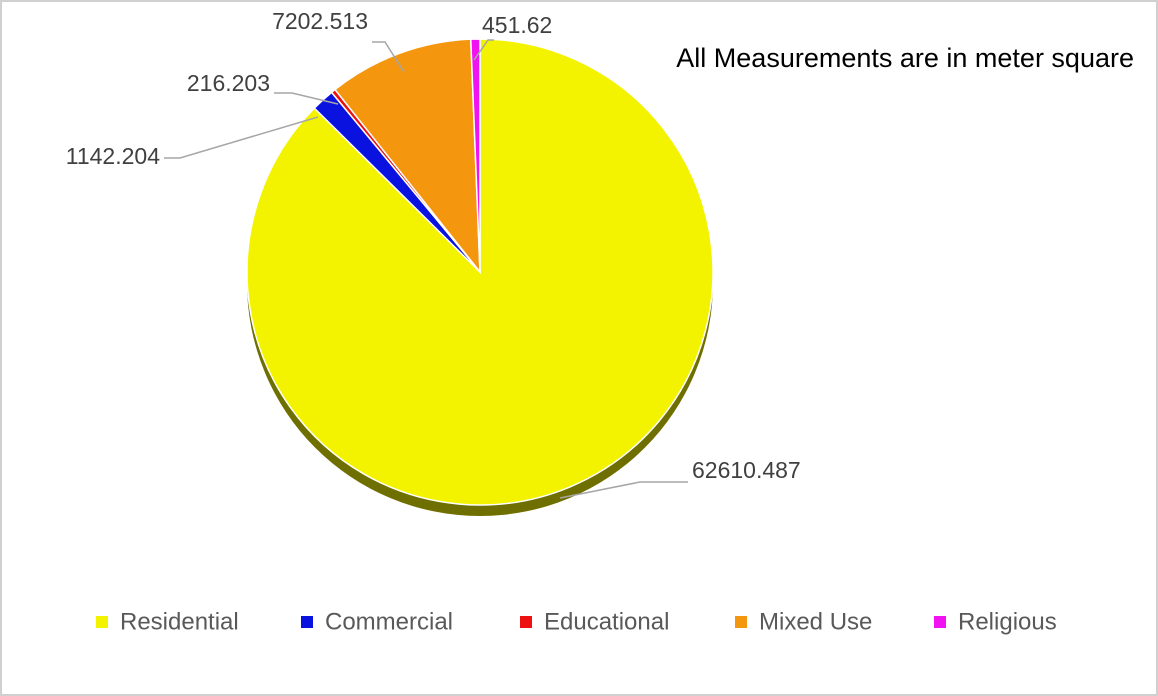  What do you see at coordinates (320, 21) in the screenshot?
I see `data-label: 7202.513` at bounding box center [320, 21].